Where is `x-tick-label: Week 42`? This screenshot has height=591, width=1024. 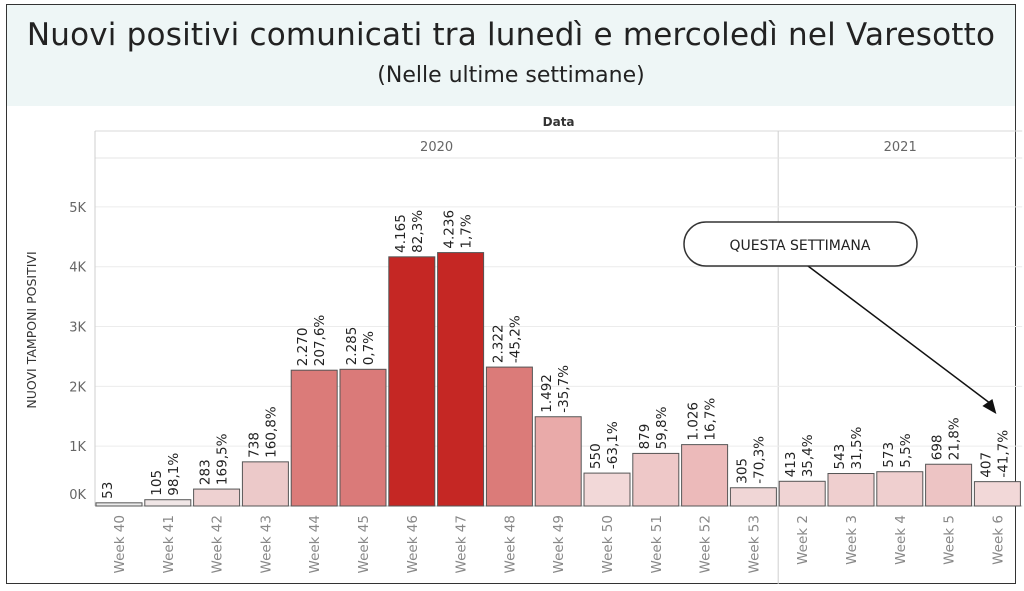 x-tick-label: Week 42 is located at coordinates (218, 544).